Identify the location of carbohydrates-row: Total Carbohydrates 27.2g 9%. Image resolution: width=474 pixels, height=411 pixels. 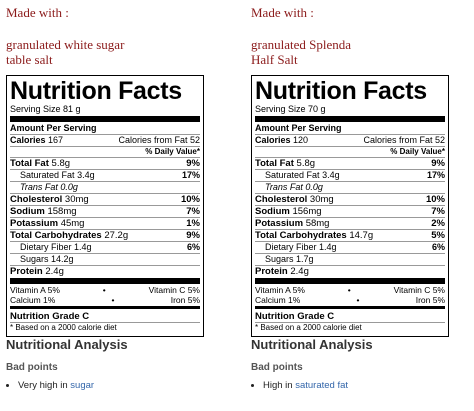
(105, 235).